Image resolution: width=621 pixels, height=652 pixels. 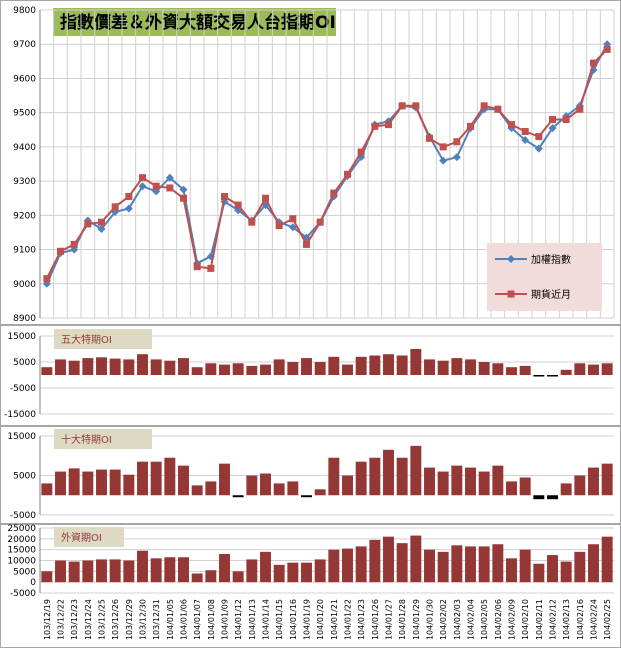 I want to click on x-tick-label: 104/02/13, so click(x=566, y=619).